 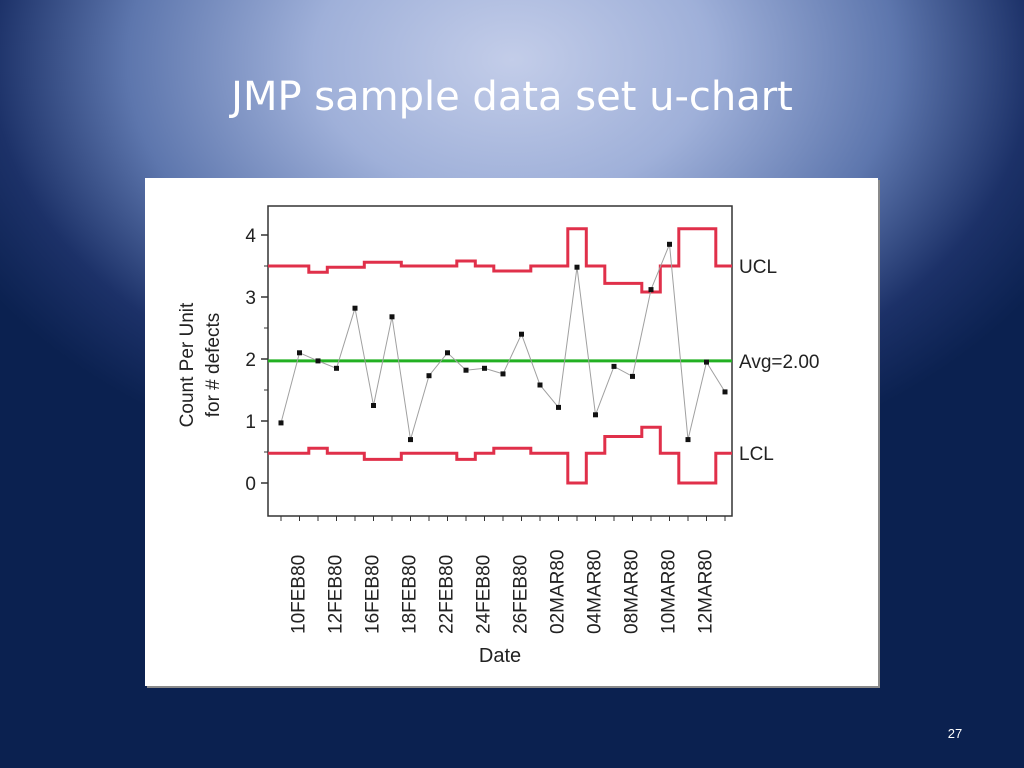 What do you see at coordinates (187, 364) in the screenshot?
I see `y-axis-label: Count Per Unit` at bounding box center [187, 364].